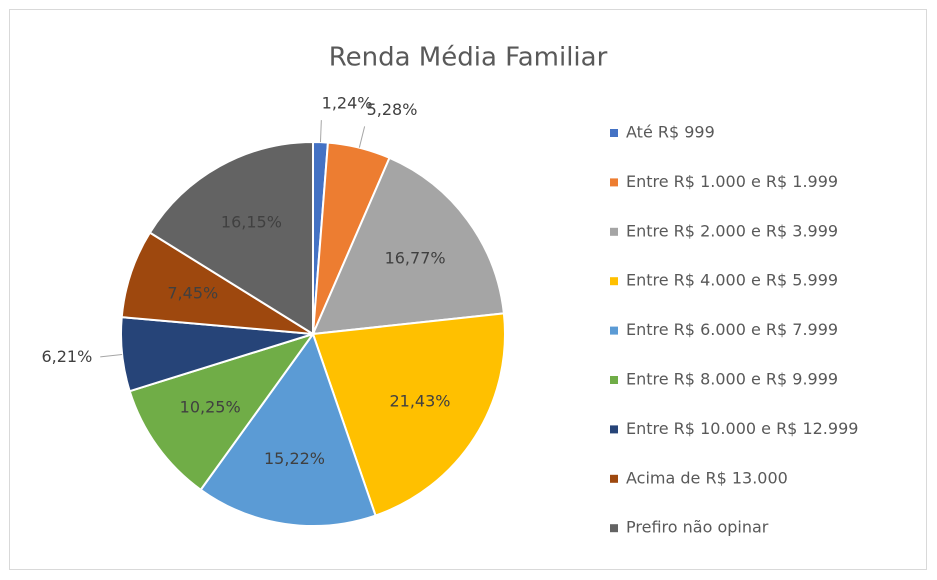 Image resolution: width=937 pixels, height=580 pixels. What do you see at coordinates (670, 132) in the screenshot?
I see `legend-label: Até R$ 999` at bounding box center [670, 132].